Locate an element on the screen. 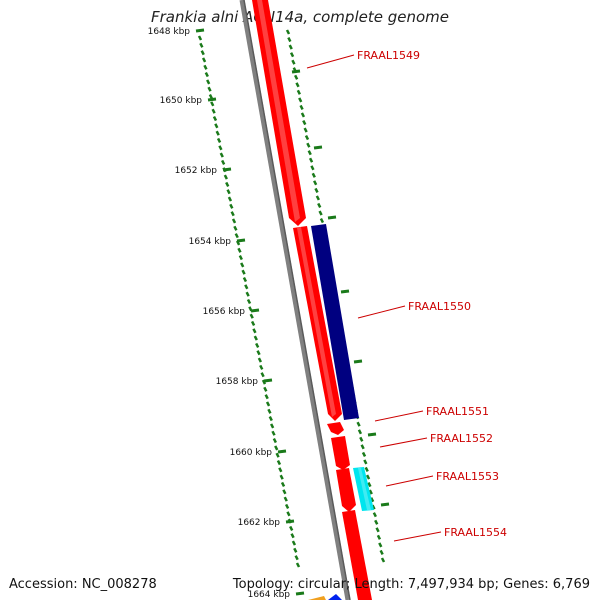 This screenshot has height=600, width=600. tick-label: 1650 kbp is located at coordinates (181, 101).